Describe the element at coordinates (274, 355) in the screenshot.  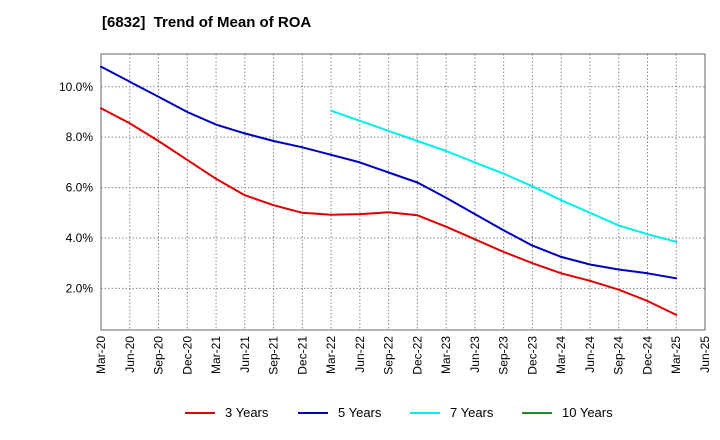
I see `x-tick-label: Sep-21` at that location.